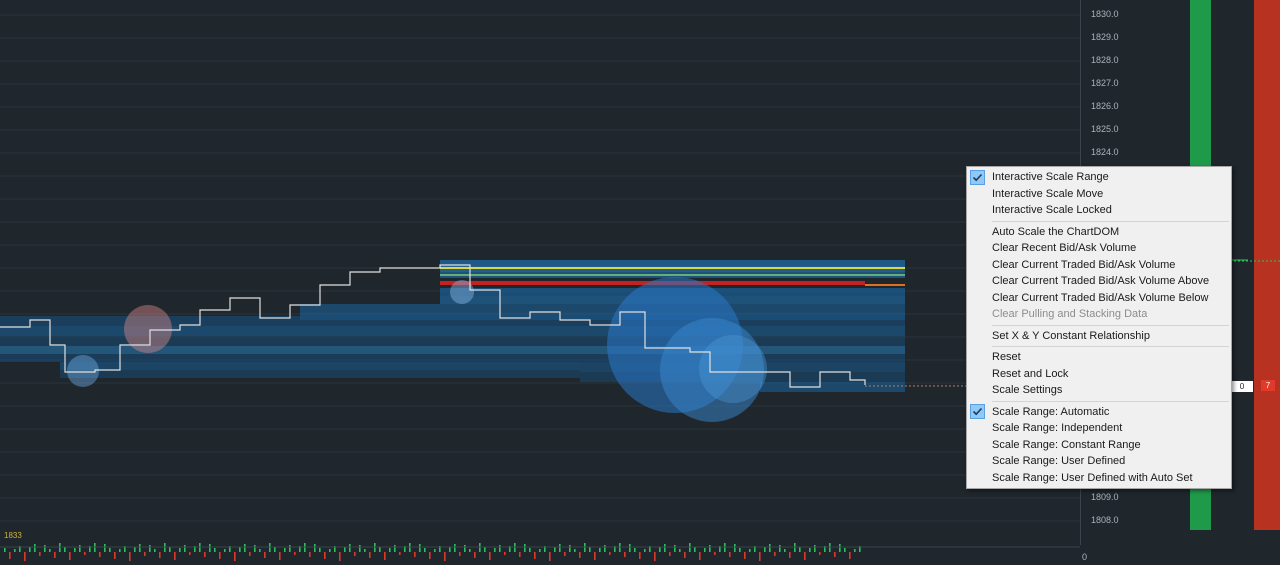 This screenshot has height=565, width=1280. I want to click on menu-item-reset-and-lock: Reset and Lock, so click(1099, 374).